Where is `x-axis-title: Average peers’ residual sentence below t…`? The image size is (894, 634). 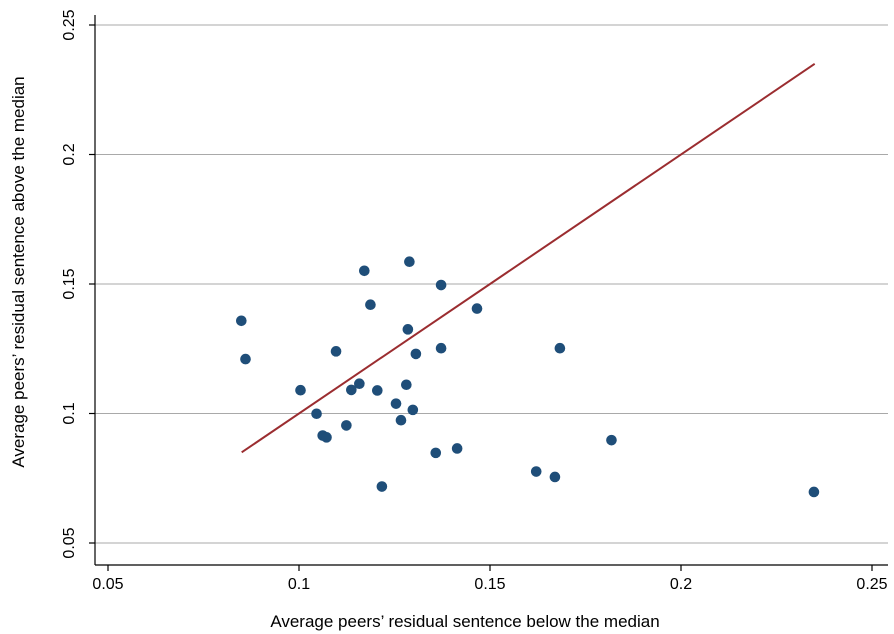
x-axis-title: Average peers’ residual sentence below t… is located at coordinates (464, 621).